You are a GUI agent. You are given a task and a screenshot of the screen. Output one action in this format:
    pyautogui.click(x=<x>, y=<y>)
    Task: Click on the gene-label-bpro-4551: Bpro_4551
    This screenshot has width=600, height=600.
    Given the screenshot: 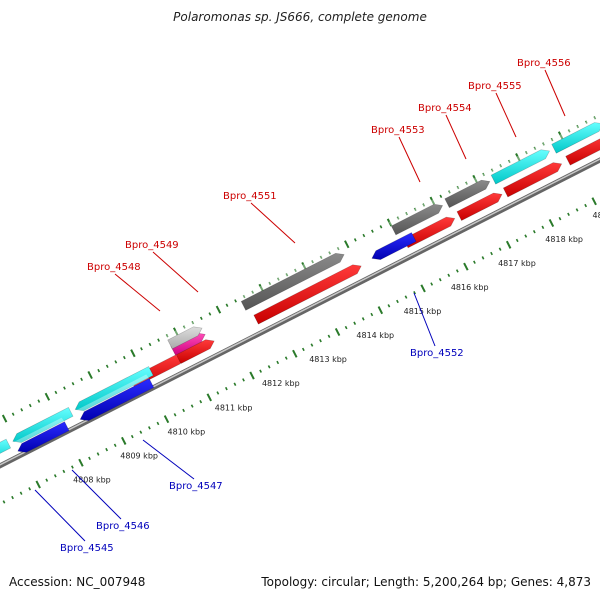 What is the action you would take?
    pyautogui.click(x=259, y=217)
    